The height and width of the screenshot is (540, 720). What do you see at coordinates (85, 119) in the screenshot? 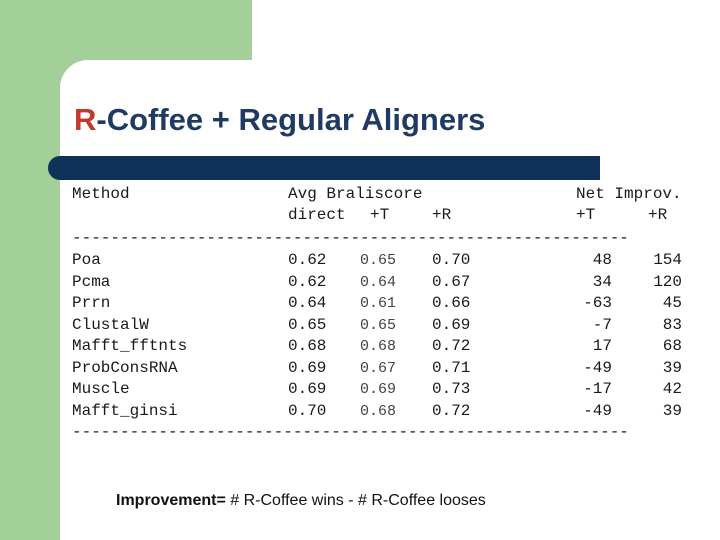
I see `title-accent: R` at bounding box center [85, 119].